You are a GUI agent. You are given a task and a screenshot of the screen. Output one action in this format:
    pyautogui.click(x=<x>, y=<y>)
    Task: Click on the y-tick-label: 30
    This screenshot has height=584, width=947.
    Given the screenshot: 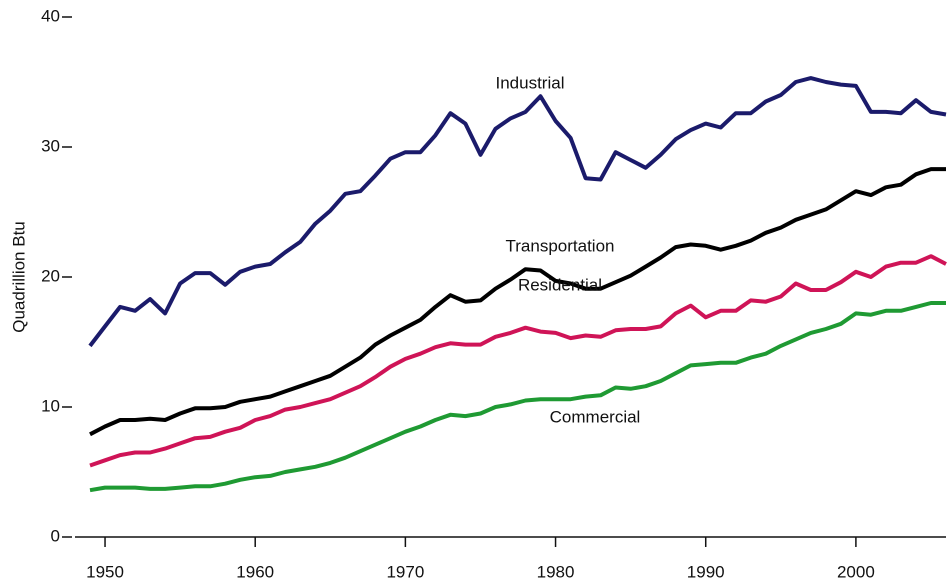 What is the action you would take?
    pyautogui.click(x=50, y=145)
    